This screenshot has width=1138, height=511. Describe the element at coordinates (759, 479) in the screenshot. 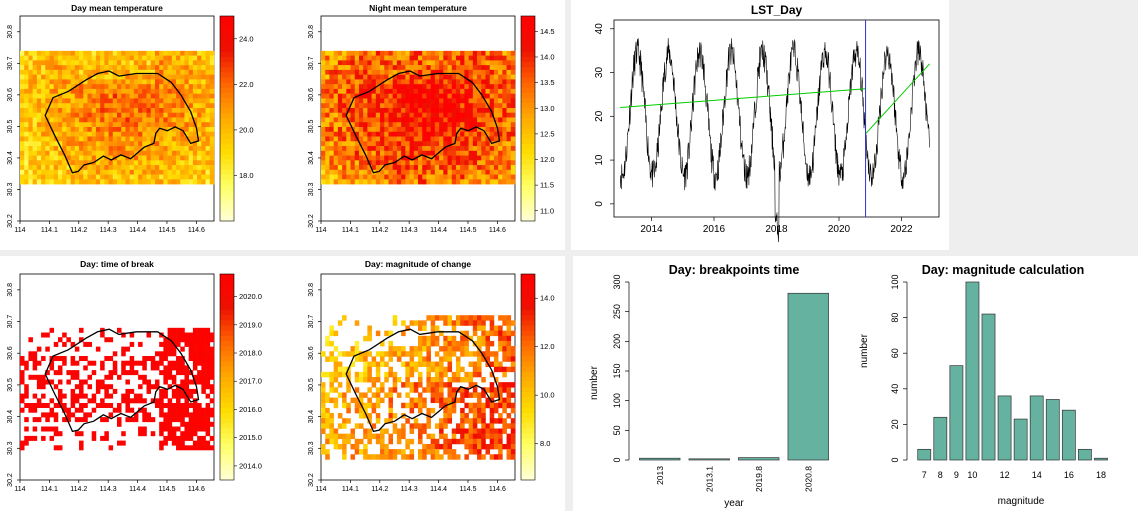

I see `x-tick-label: 2019.8` at that location.